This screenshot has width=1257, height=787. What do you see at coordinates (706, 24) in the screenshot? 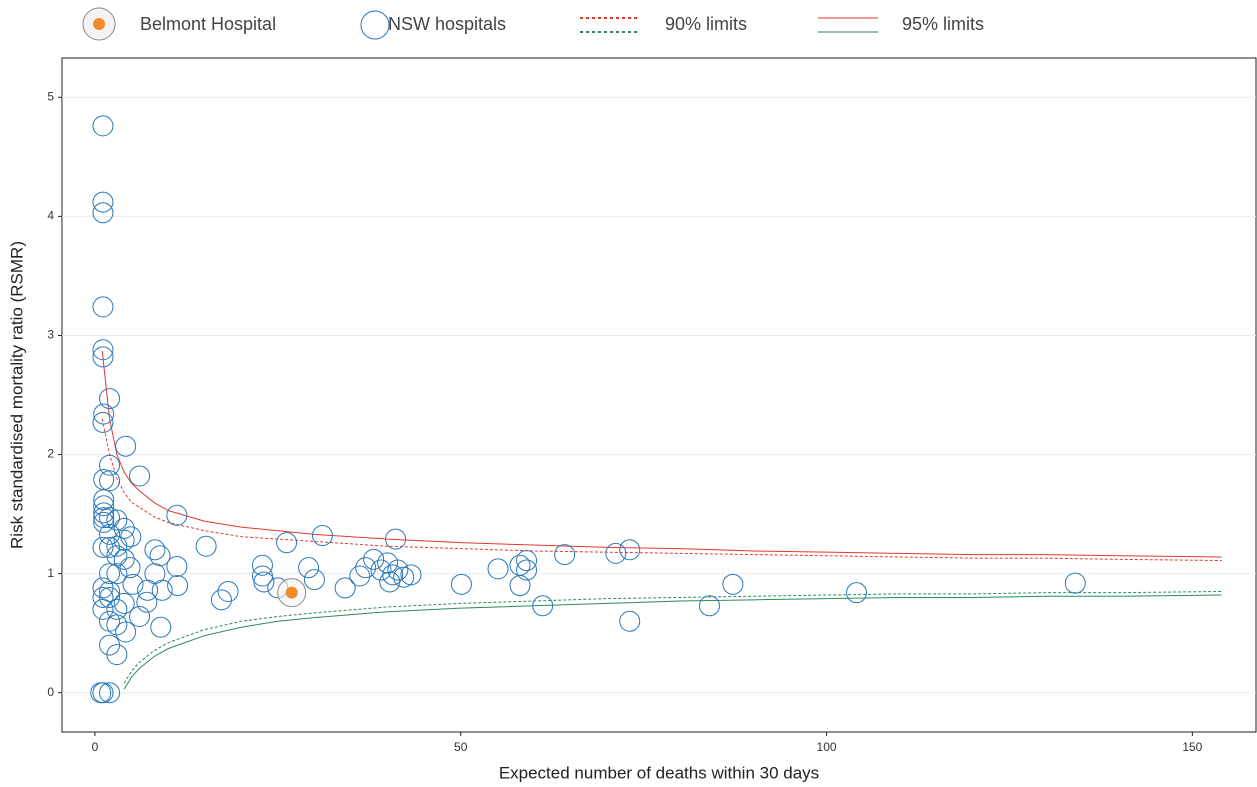
I see `legend-label: 90% limits` at bounding box center [706, 24].